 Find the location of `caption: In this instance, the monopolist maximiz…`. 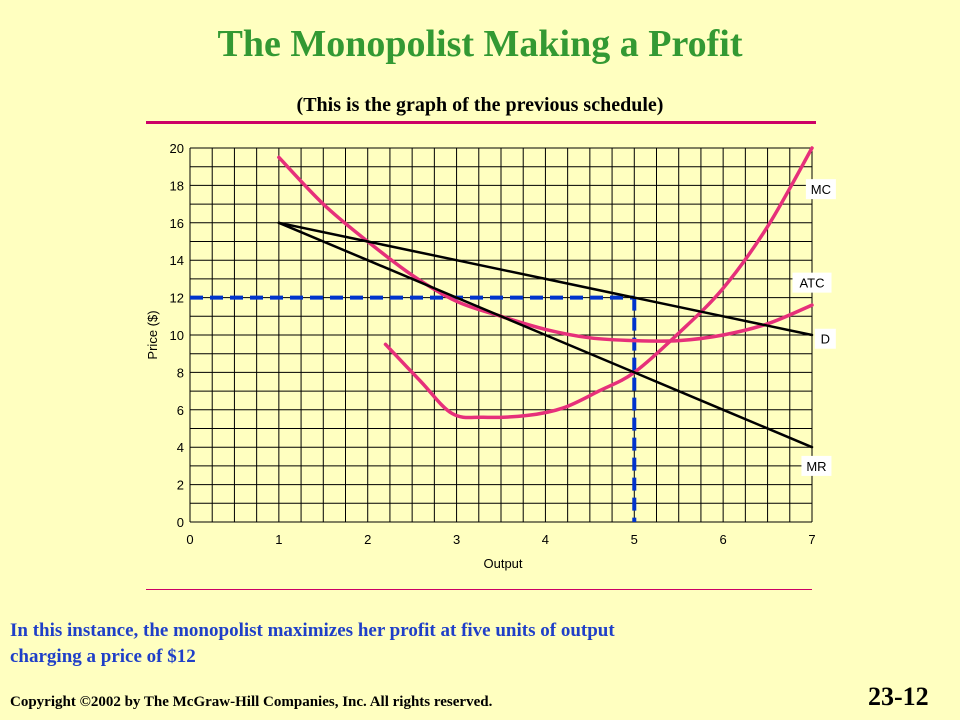

caption: In this instance, the monopolist maximiz… is located at coordinates (460, 644).